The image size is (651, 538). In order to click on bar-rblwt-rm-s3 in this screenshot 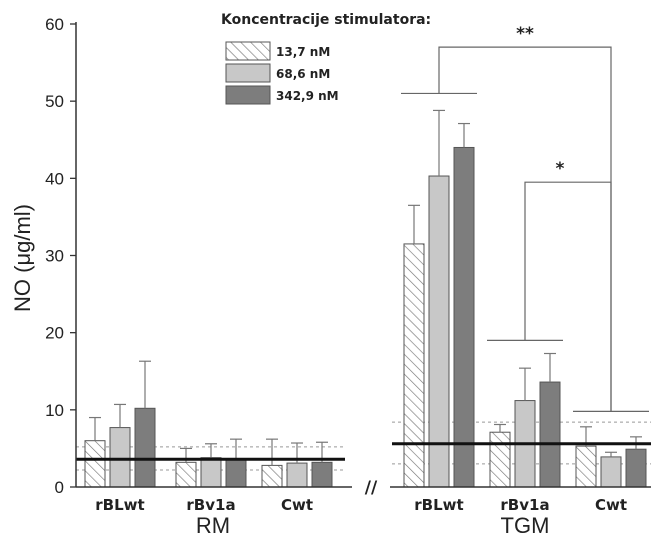, I will do `click(145, 447)`.